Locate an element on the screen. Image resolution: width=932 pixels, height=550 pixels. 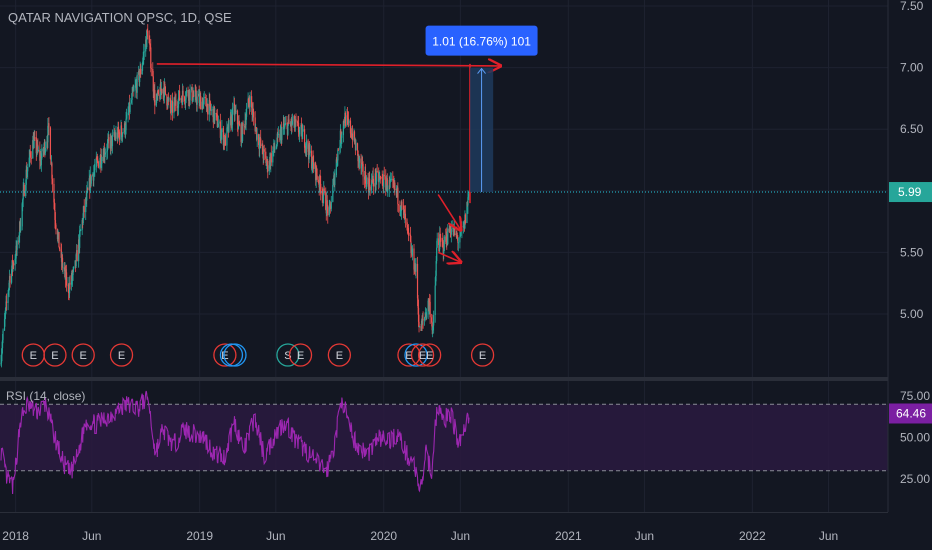
rsi-label: RSI (14, close) is located at coordinates (45, 396).